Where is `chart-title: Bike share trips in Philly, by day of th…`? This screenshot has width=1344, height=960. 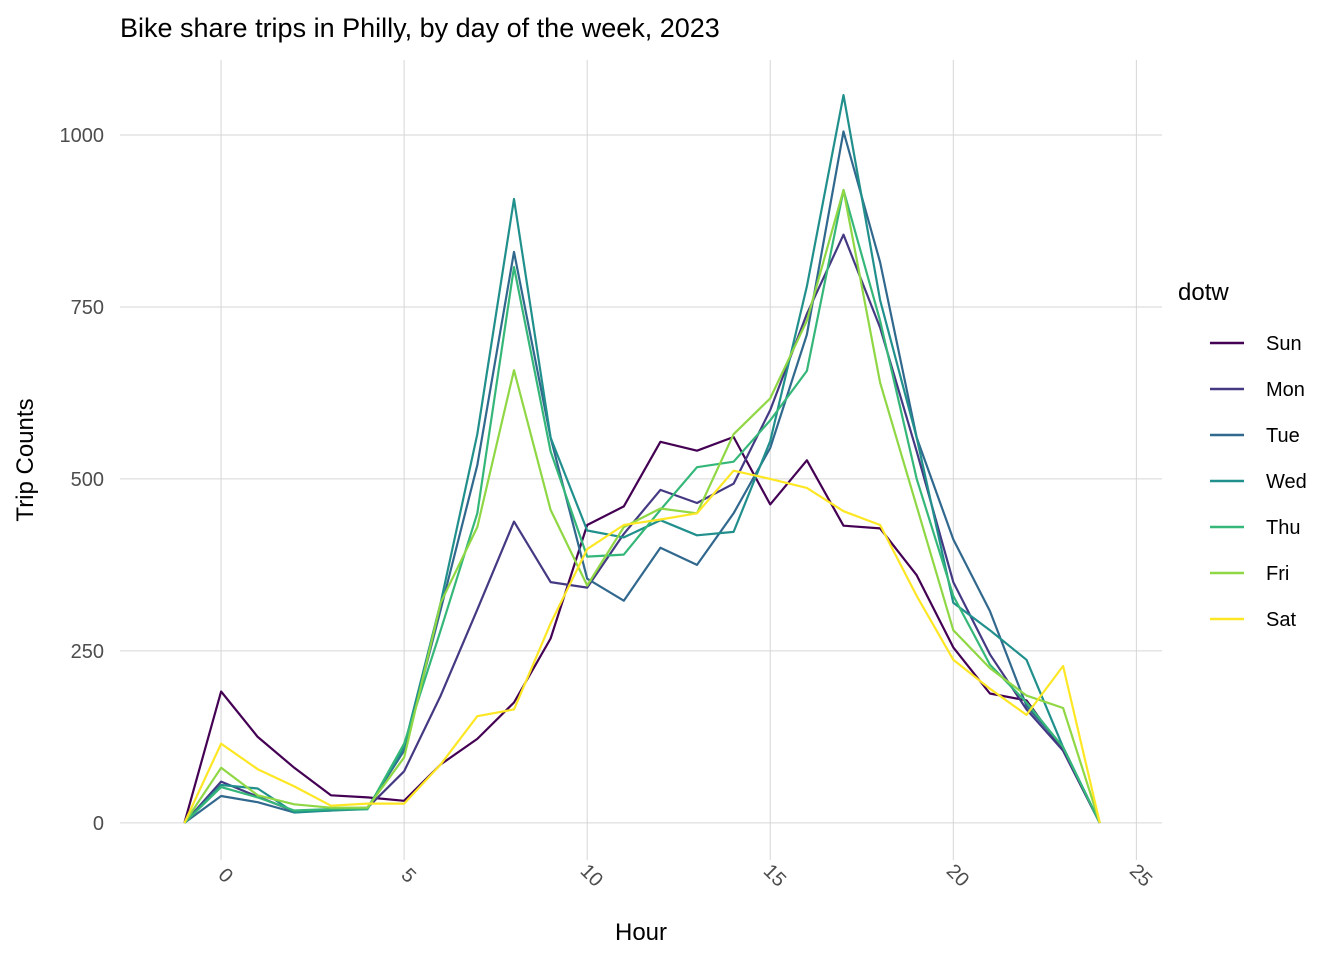 chart-title: Bike share trips in Philly, by day of th… is located at coordinates (420, 28).